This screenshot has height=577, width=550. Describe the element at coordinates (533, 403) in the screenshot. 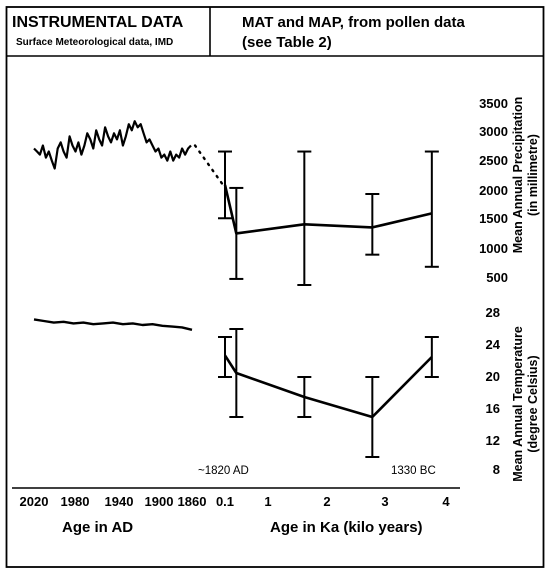

I see `temp-axis-title-line2: (degree Celsius)` at that location.